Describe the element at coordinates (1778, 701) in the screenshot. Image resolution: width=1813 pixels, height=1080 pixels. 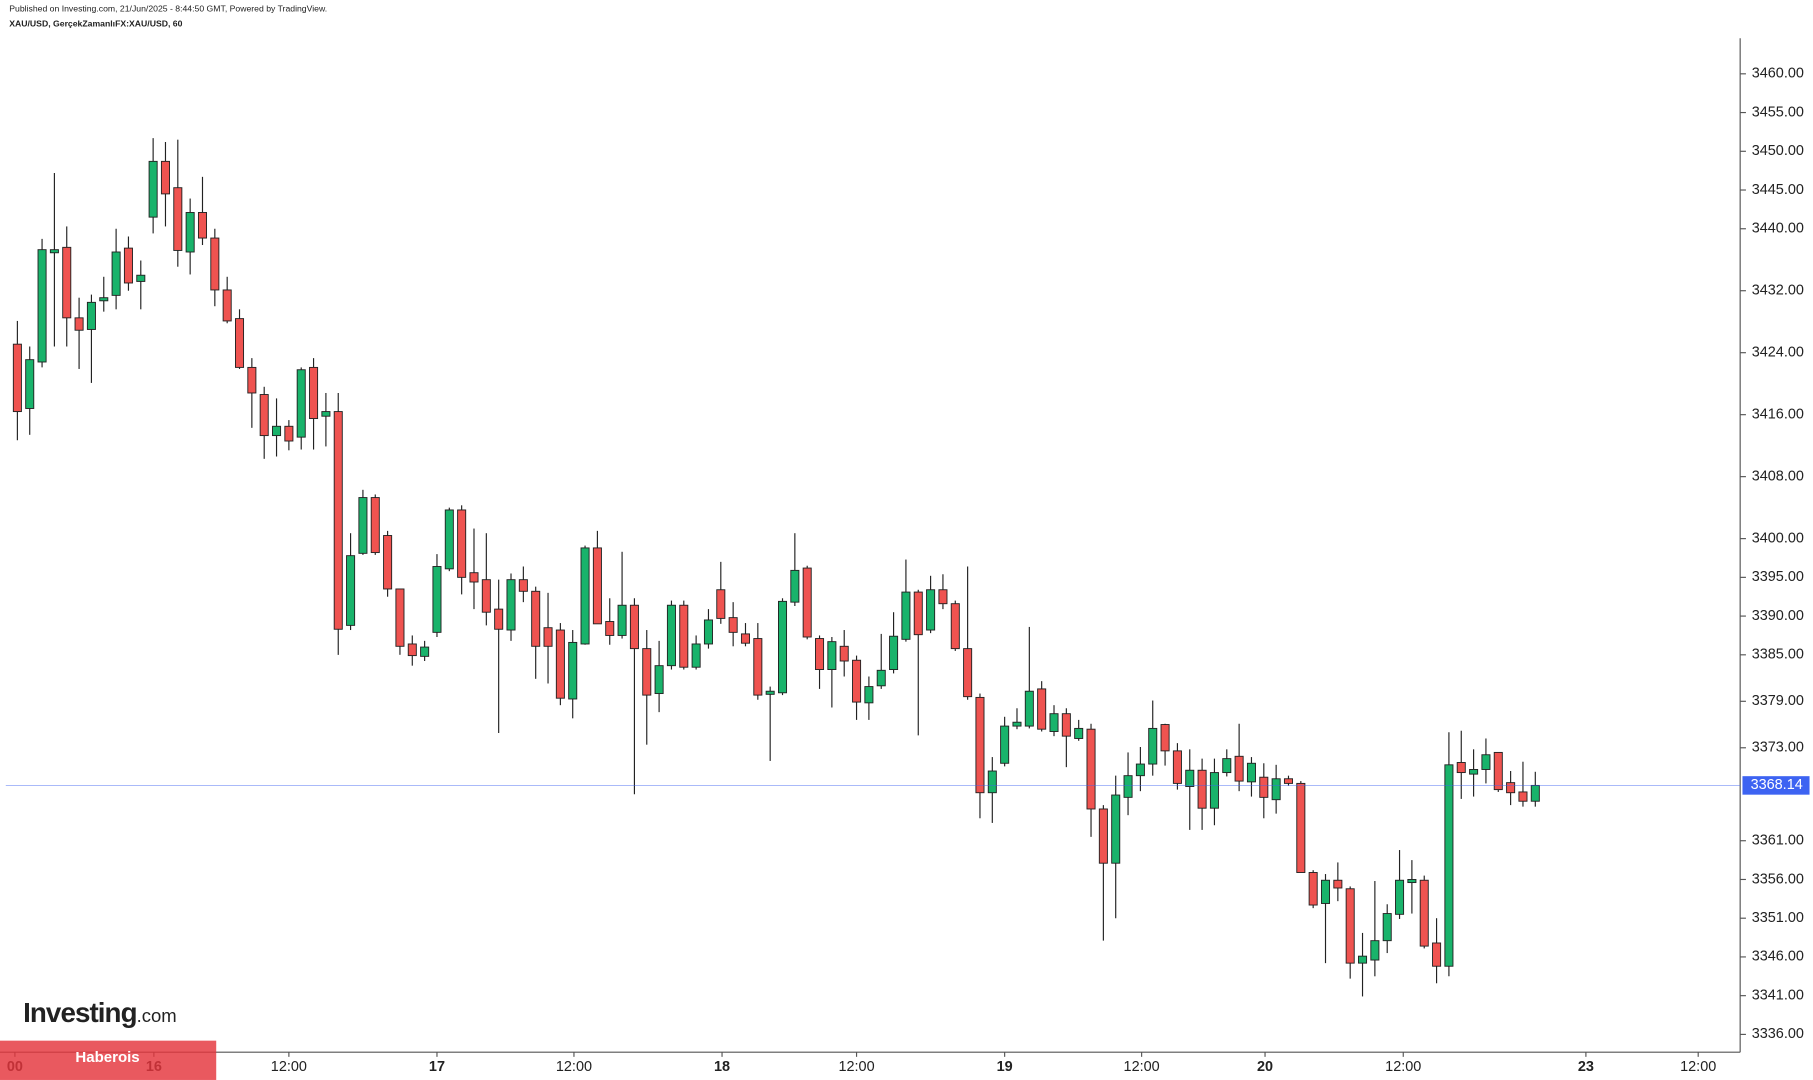
I see `y-tick-label: 3379.00` at that location.